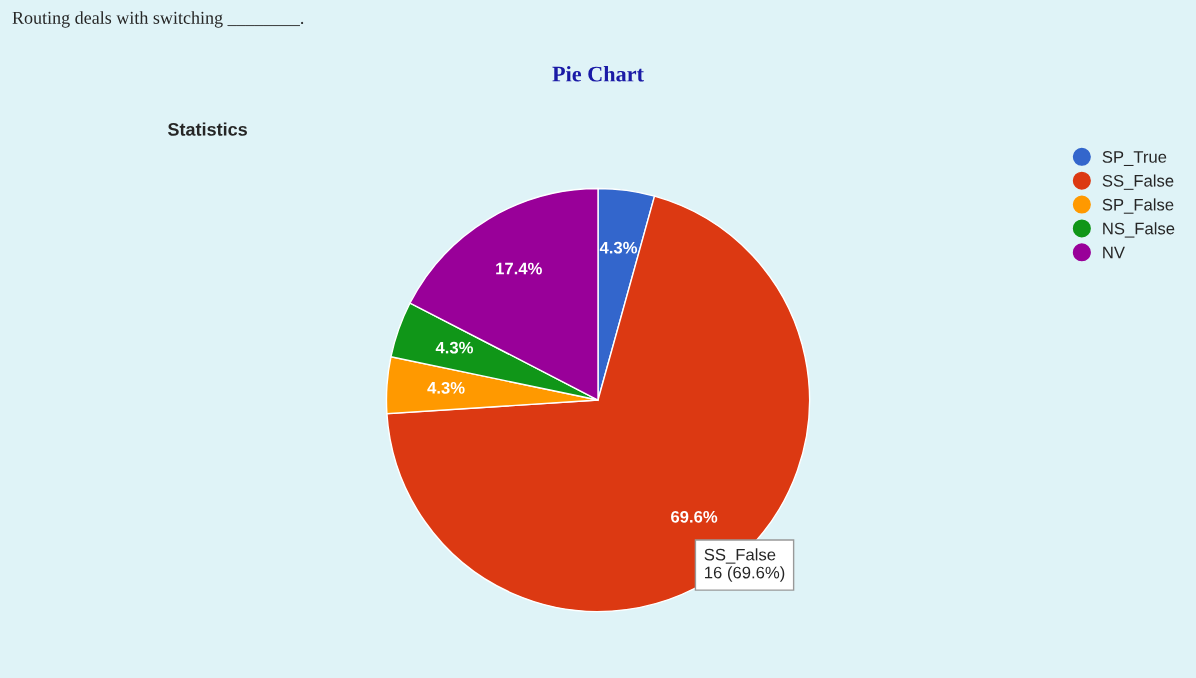  I want to click on data-label: 69.6%, so click(694, 516).